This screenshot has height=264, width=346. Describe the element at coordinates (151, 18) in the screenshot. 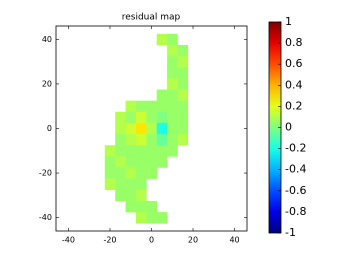

I see `chart-title: residual map` at that location.